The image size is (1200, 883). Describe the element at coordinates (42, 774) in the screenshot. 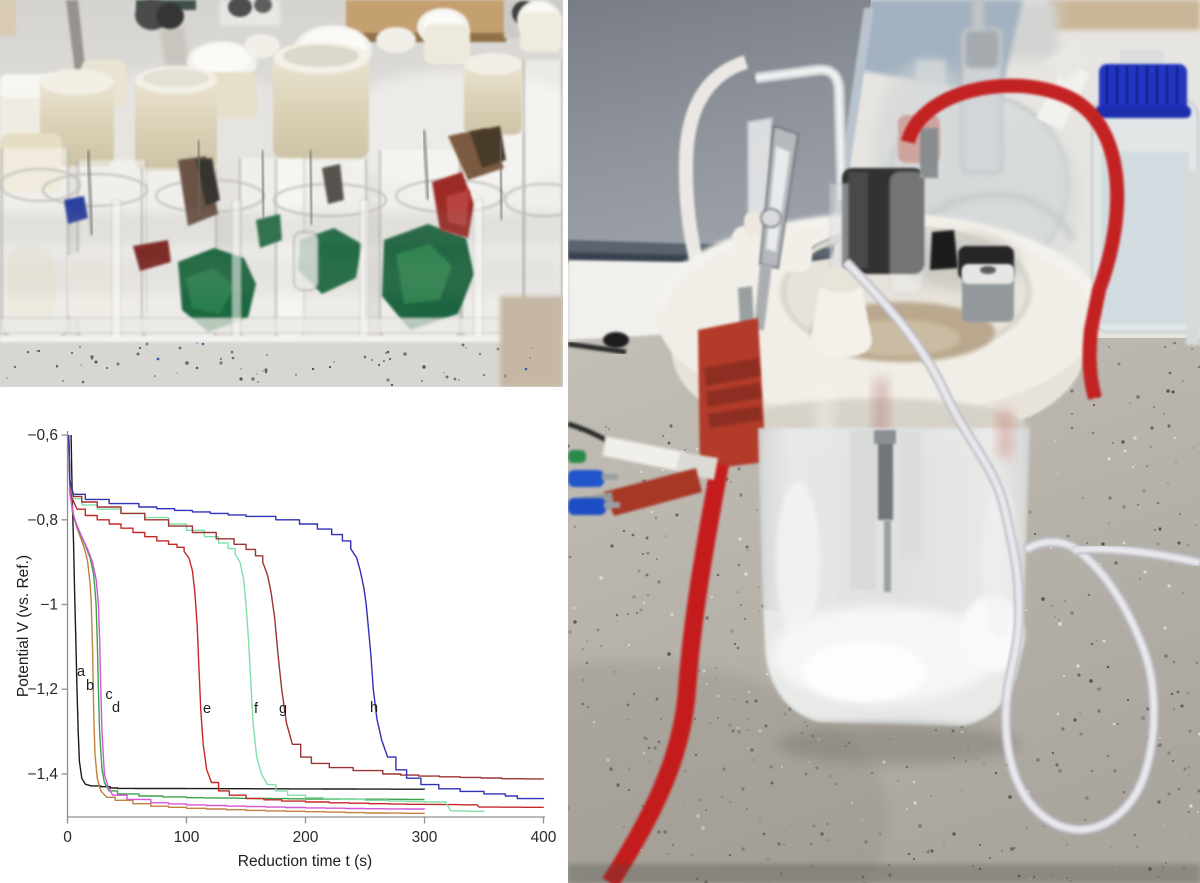

I see `svg-text: −1,4` at that location.